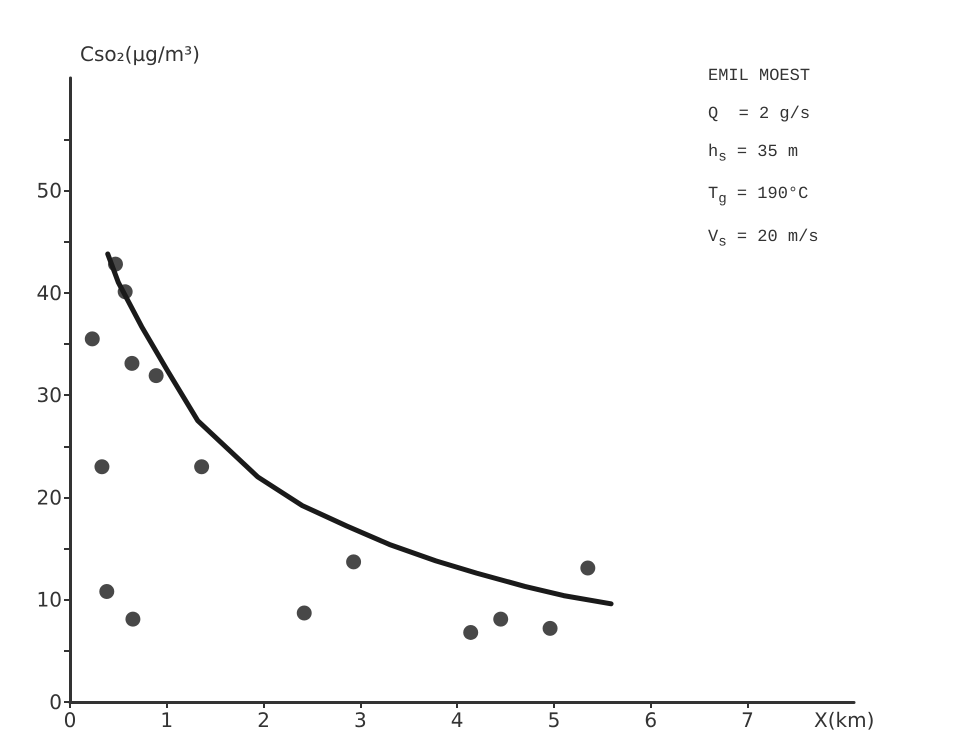 This screenshot has width=962, height=750. I want to click on y-tick-label: 10, so click(49, 600).